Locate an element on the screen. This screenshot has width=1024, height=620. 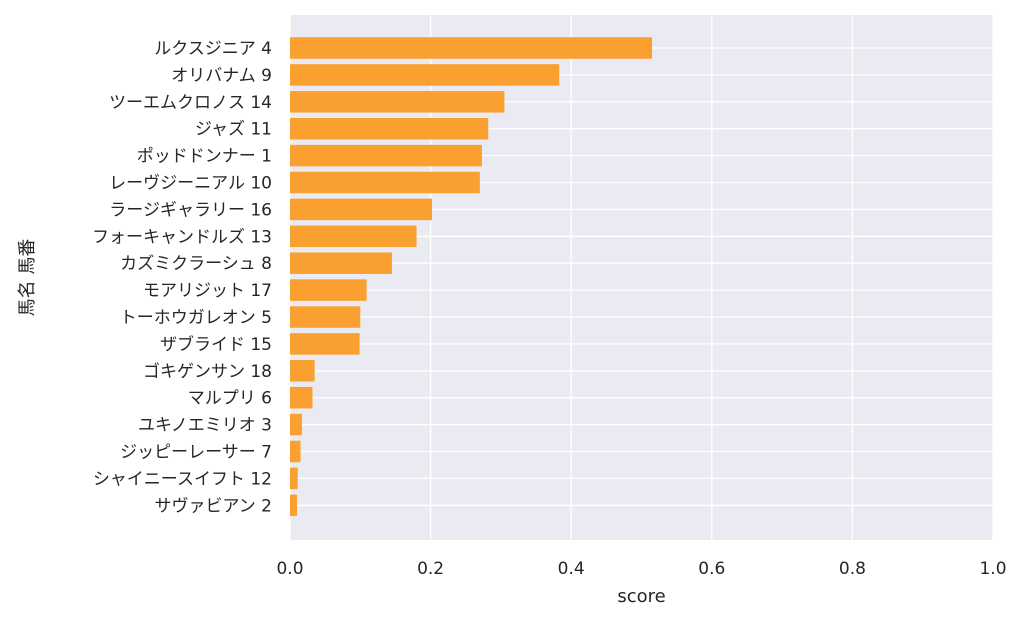
y-tick-label: トーホウガレオン 5 is located at coordinates (196, 318).